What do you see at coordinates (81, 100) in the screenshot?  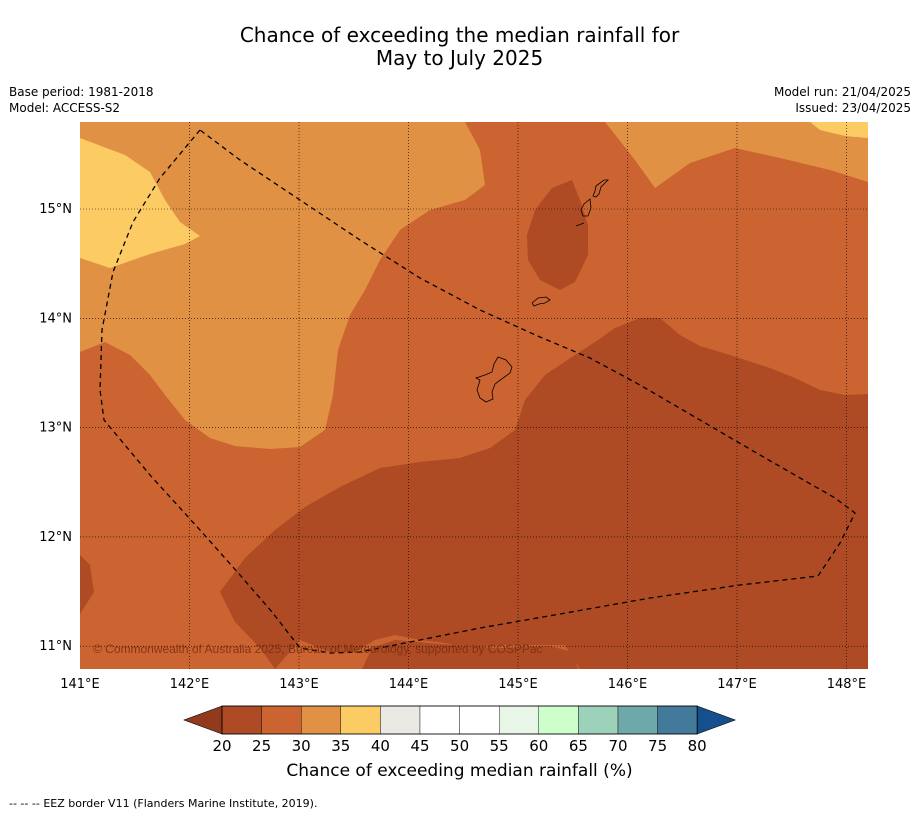 I see `meta-left: Base period: 1981-2018 Model: ACCESS-S2` at bounding box center [81, 100].